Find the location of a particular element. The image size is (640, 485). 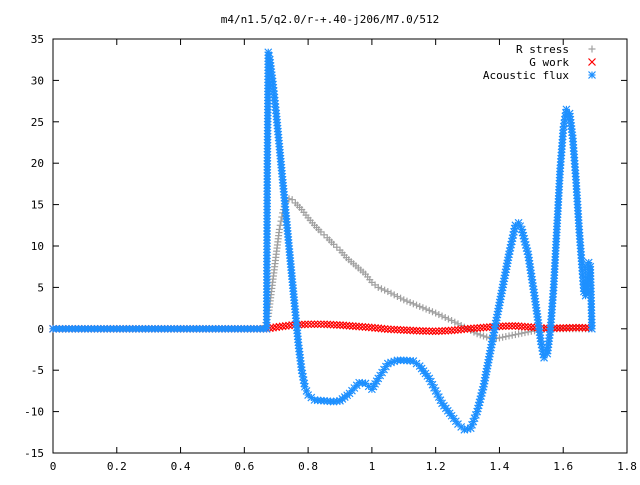

y-tick-label: 10 is located at coordinates (37, 246).